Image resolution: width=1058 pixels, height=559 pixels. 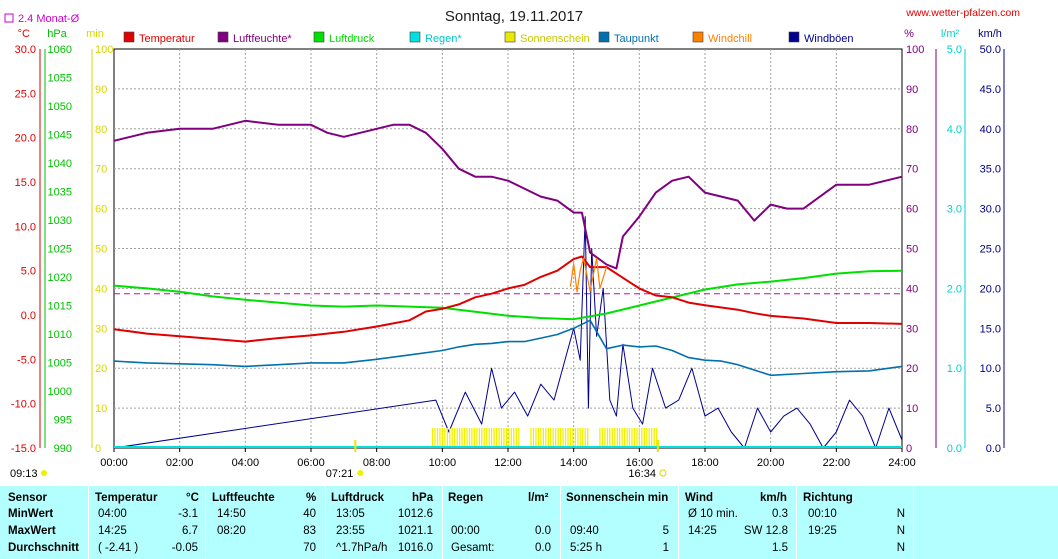 I want to click on table-cell-press-t: 13:05, so click(x=350, y=514).